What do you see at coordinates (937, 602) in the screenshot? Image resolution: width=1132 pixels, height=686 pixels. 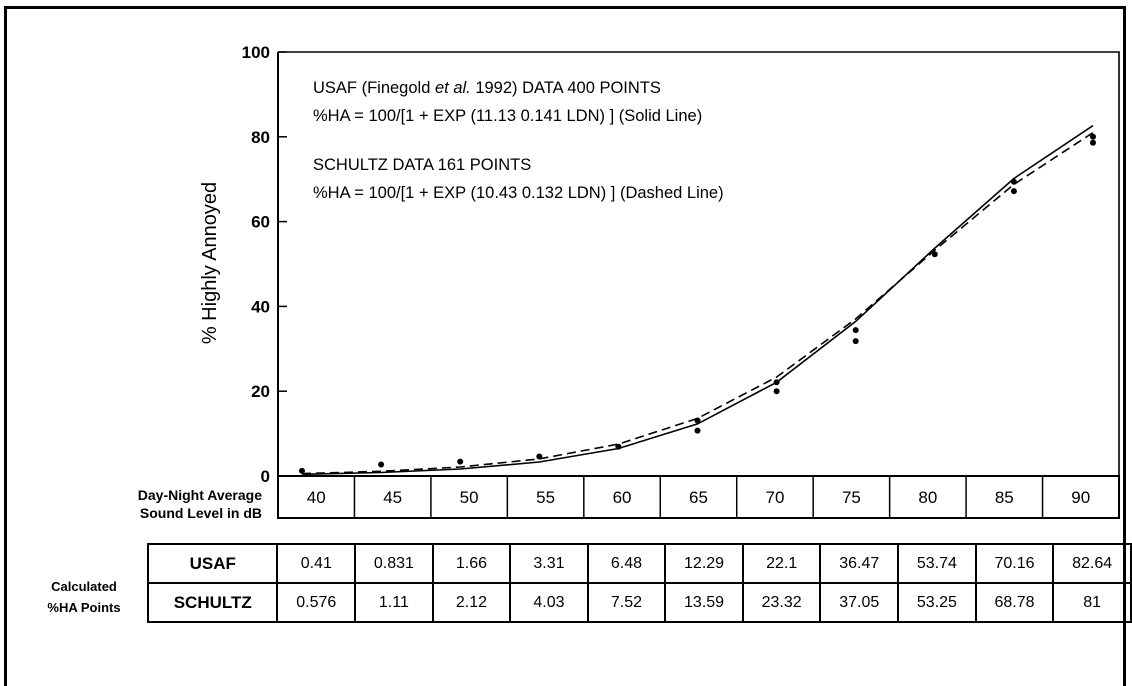 I see `table-cell: 53.25` at bounding box center [937, 602].